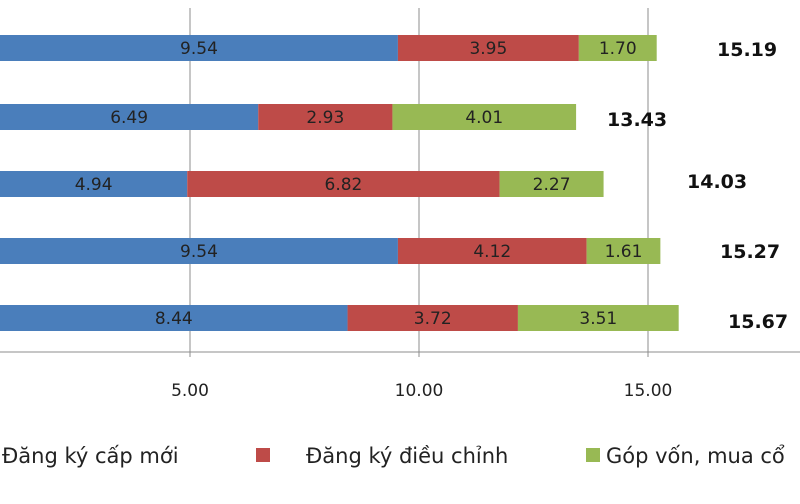  What do you see at coordinates (90, 456) in the screenshot?
I see `legend-dang-ky-cap-moi-label: Đăng ký cấp mới` at bounding box center [90, 456].